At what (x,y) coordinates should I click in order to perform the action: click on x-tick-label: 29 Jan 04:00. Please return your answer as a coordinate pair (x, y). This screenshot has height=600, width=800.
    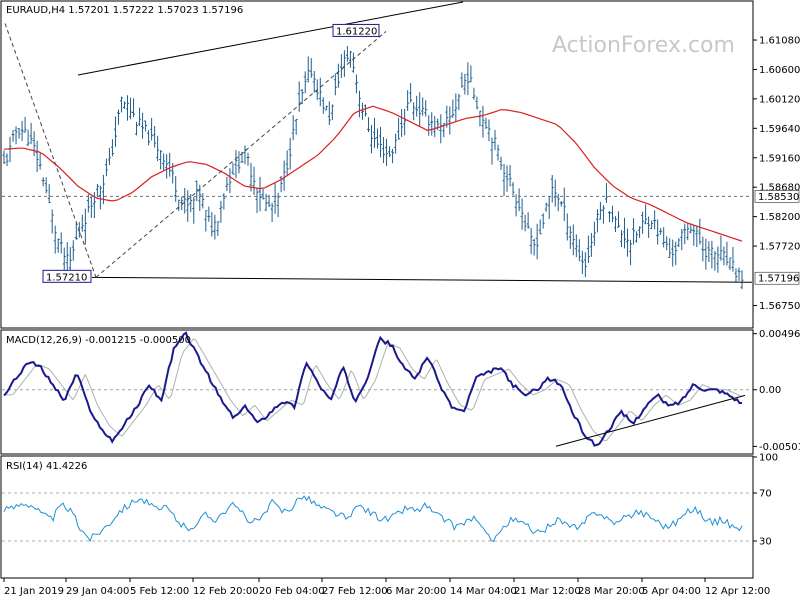
    Looking at the image, I should click on (97, 591).